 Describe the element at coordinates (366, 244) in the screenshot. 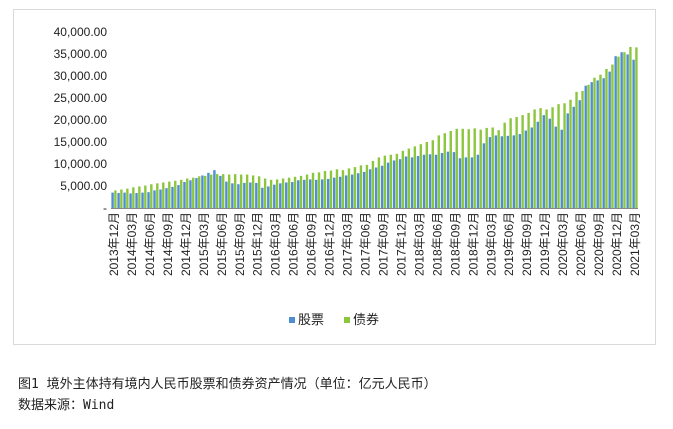

I see `x-tick-label: 2017年06月` at that location.